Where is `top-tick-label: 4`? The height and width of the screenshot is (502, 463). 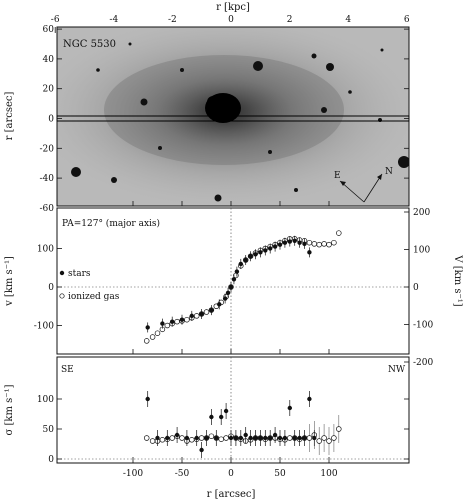
top-tick-label: 4 is located at coordinates (348, 20).